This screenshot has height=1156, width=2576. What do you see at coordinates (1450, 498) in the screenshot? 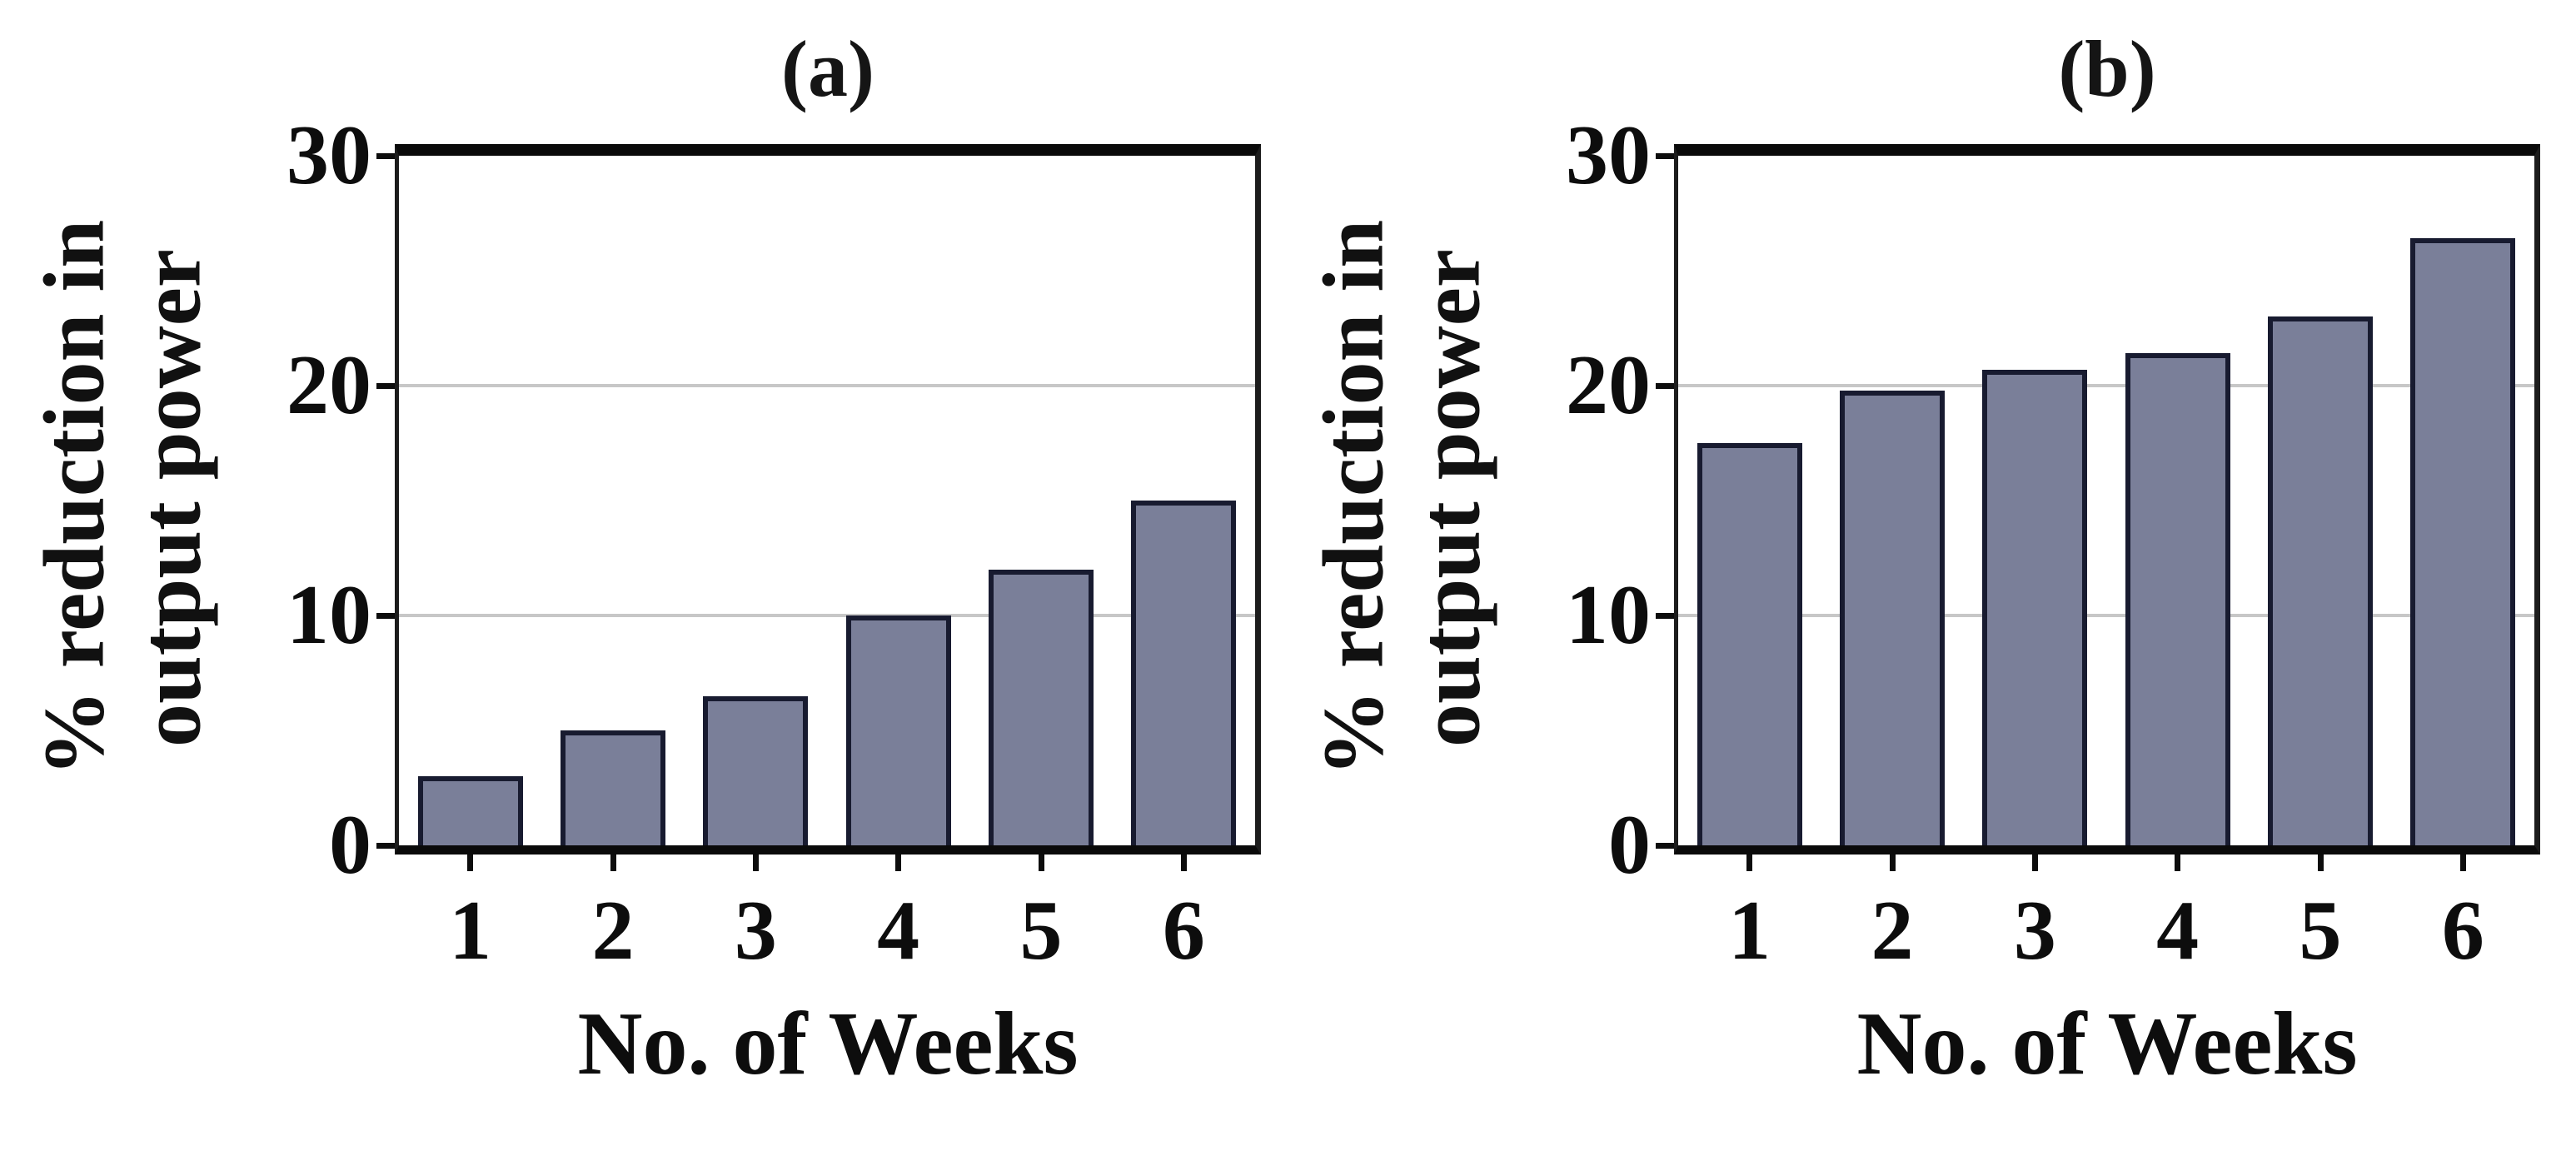
I see `panel-b-y-axis-label-line2: output power` at bounding box center [1450, 498].